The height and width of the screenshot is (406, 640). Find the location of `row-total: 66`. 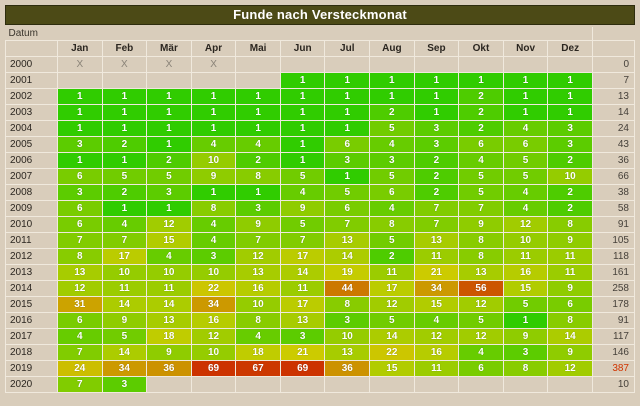

row-total: 66 is located at coordinates (613, 176).